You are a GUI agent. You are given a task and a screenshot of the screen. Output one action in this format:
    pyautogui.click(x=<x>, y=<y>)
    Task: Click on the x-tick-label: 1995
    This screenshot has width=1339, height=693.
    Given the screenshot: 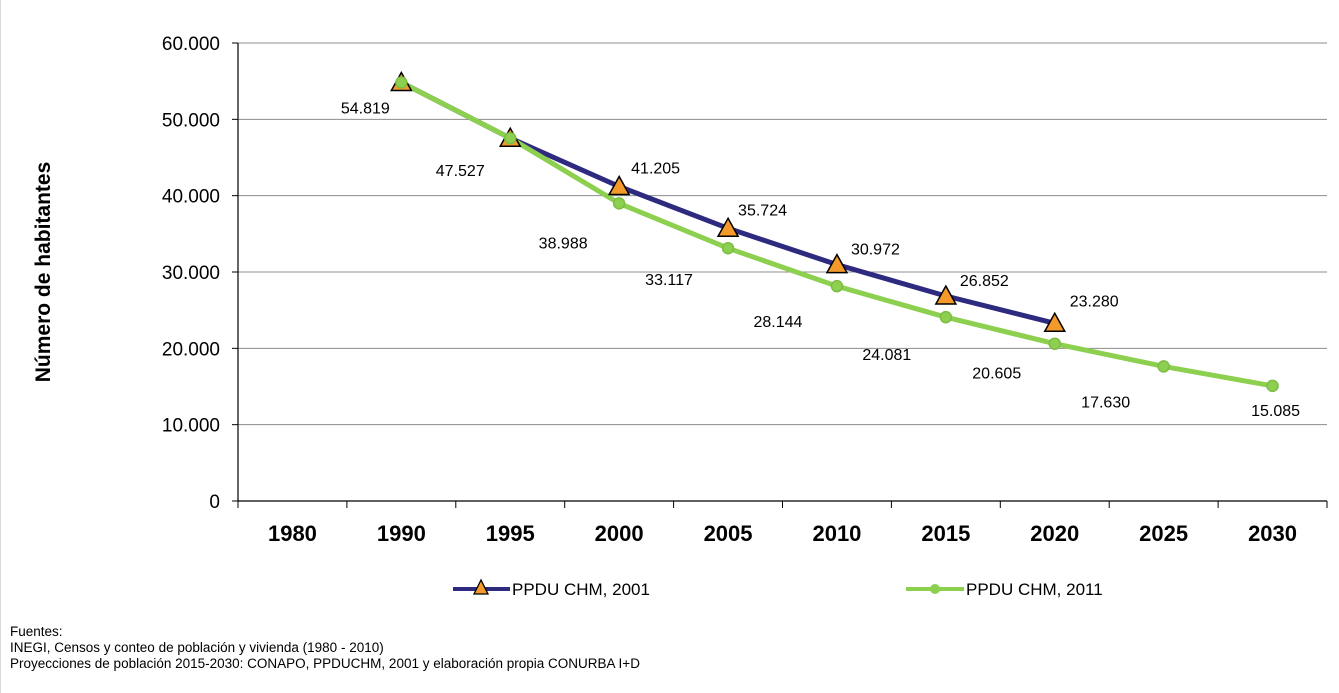 What is the action you would take?
    pyautogui.click(x=510, y=533)
    